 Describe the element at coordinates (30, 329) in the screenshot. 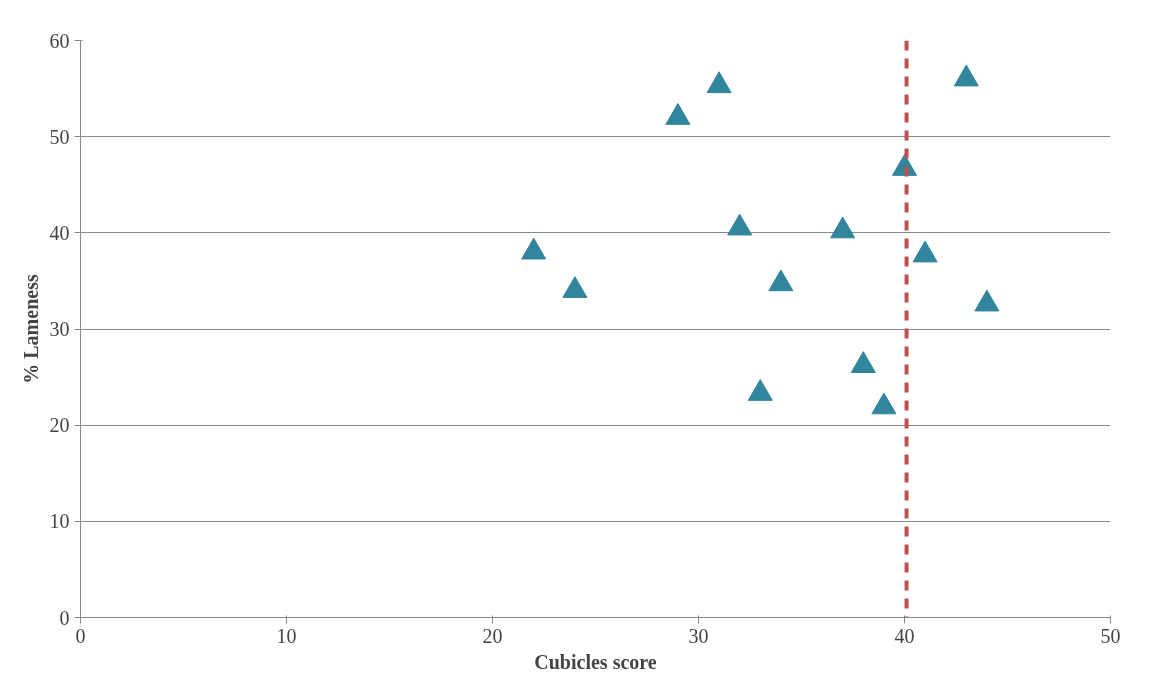

I see `y-axis-title: % Lameness` at that location.